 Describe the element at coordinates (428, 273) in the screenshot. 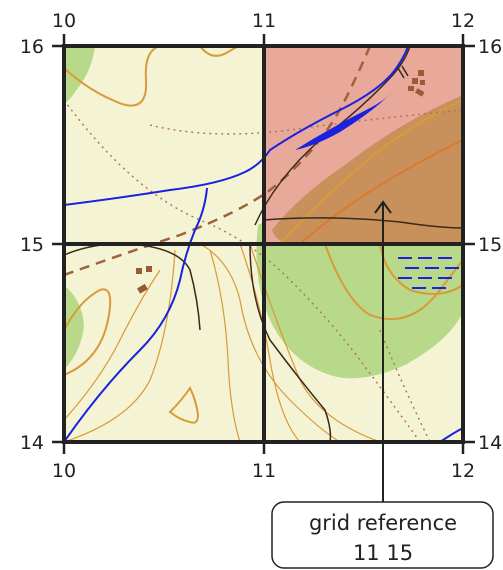

I see `marsh-symbols` at that location.